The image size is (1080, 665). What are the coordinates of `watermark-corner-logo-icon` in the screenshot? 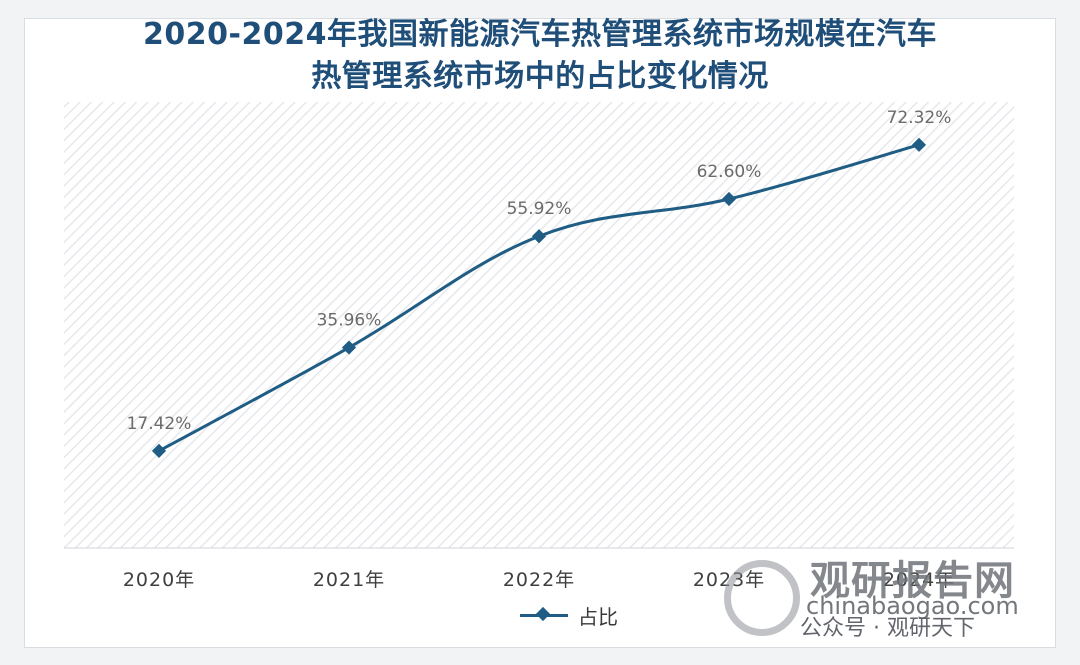 It's located at (762, 598).